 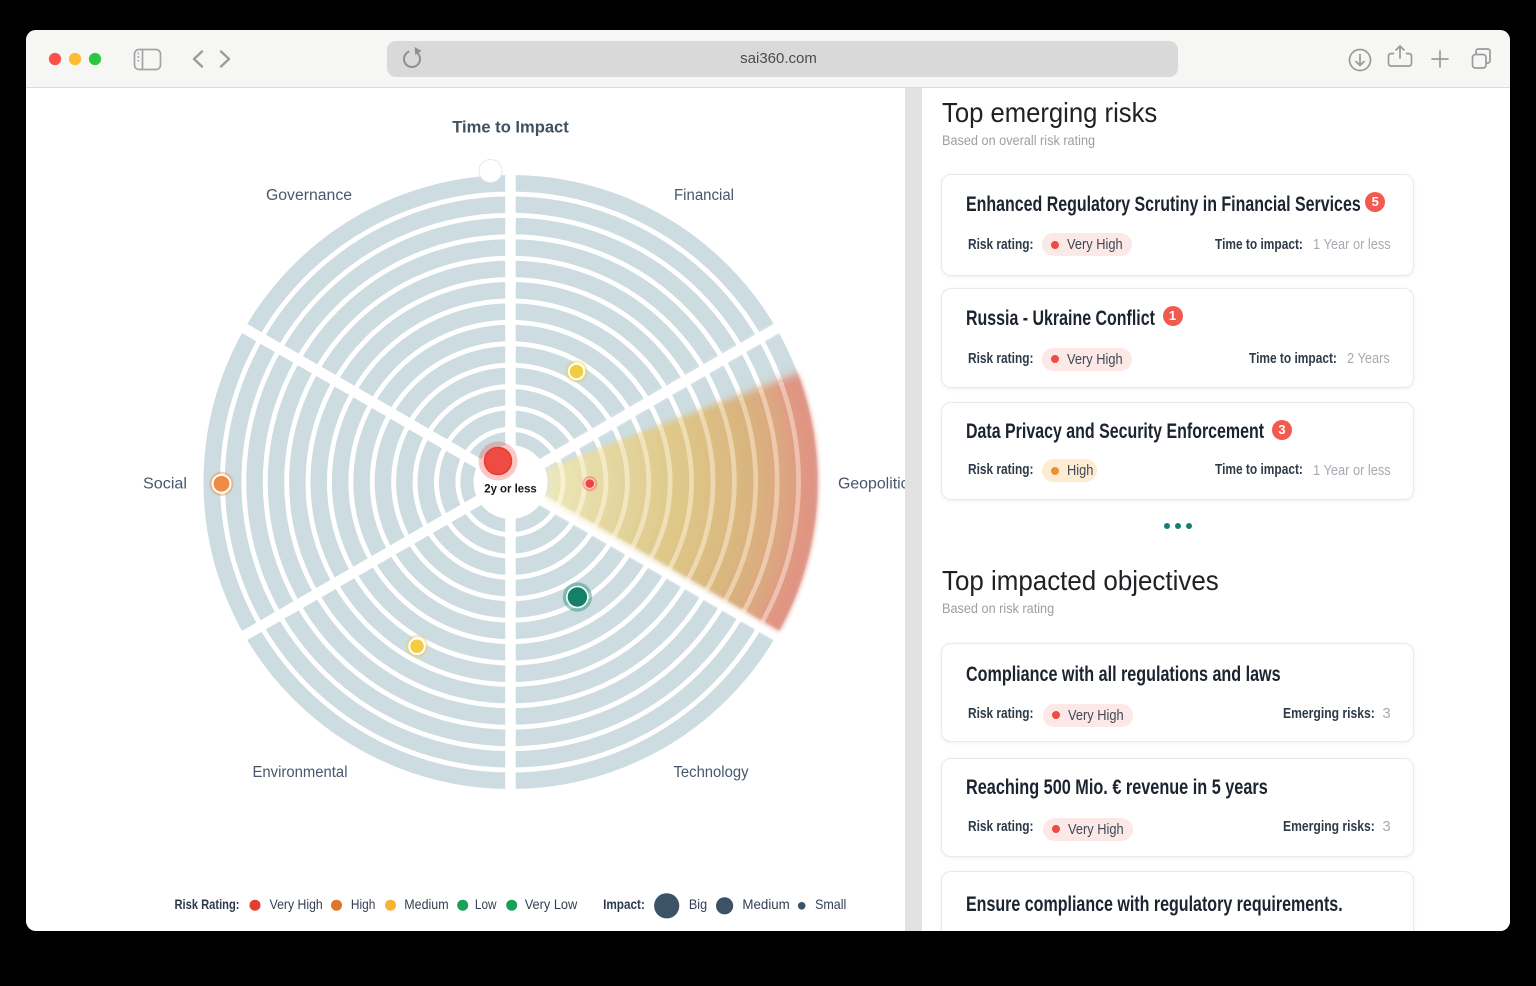 What do you see at coordinates (300, 772) in the screenshot?
I see `svg-text: Environmental` at bounding box center [300, 772].